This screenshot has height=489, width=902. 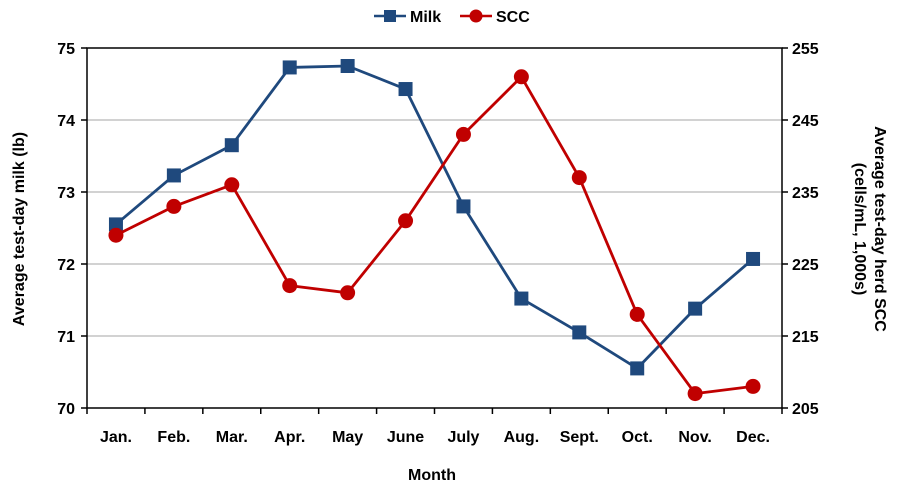 I want to click on y-tick-label-right: 235, so click(x=805, y=193).